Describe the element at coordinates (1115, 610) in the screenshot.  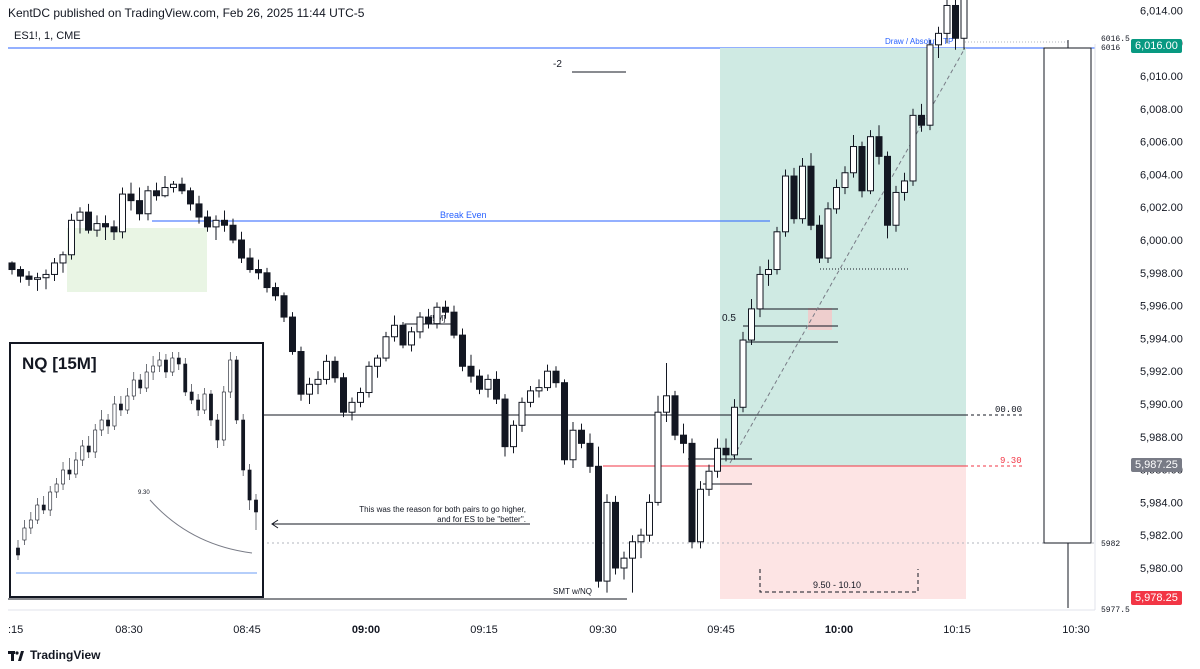
I see `price-small-5977-5: 5977.5` at that location.